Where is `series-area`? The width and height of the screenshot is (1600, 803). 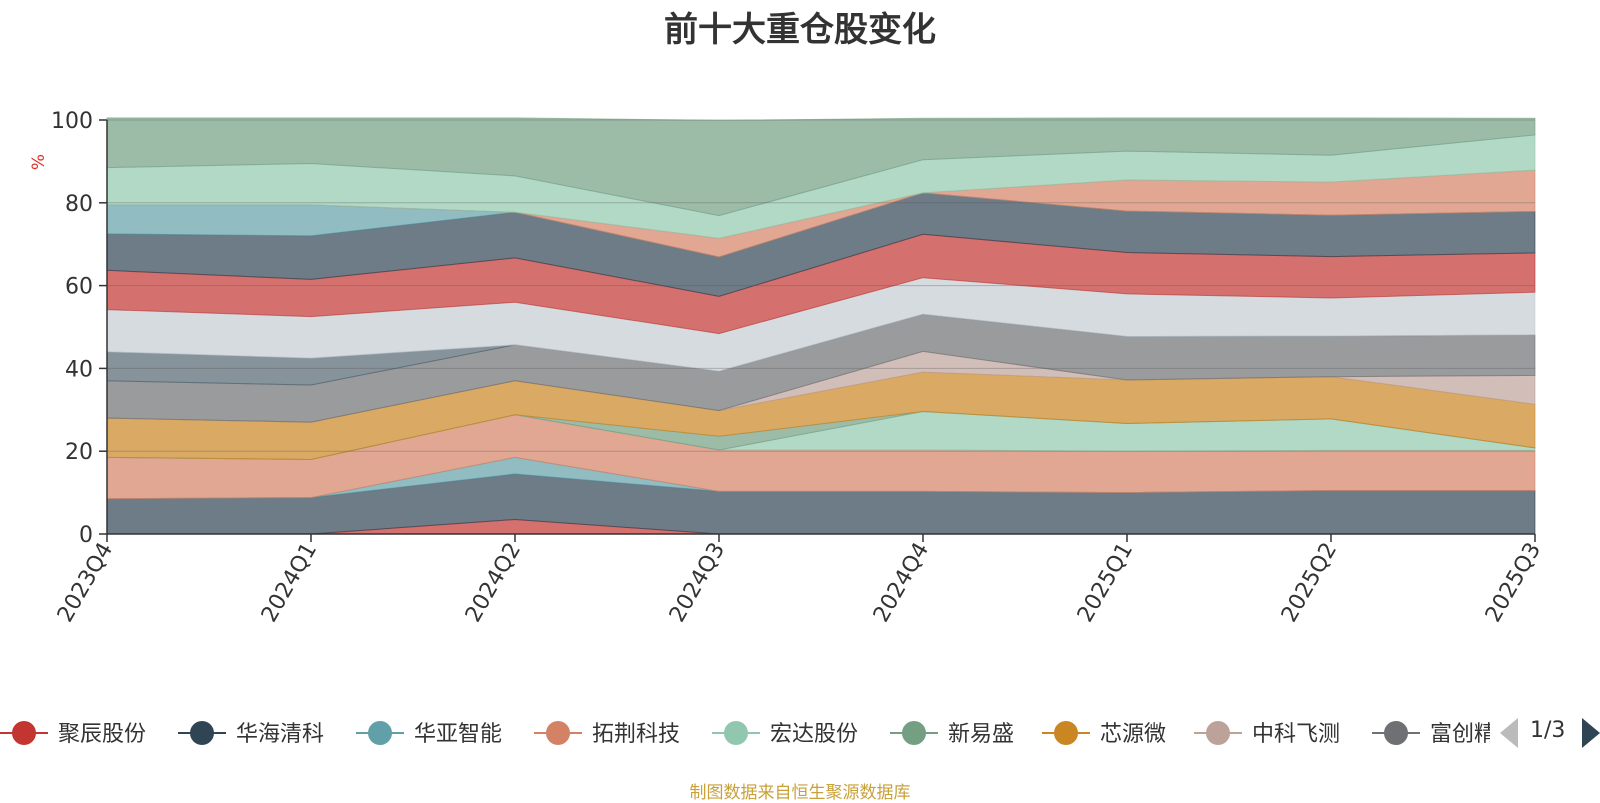
series-area is located at coordinates (821, 167).